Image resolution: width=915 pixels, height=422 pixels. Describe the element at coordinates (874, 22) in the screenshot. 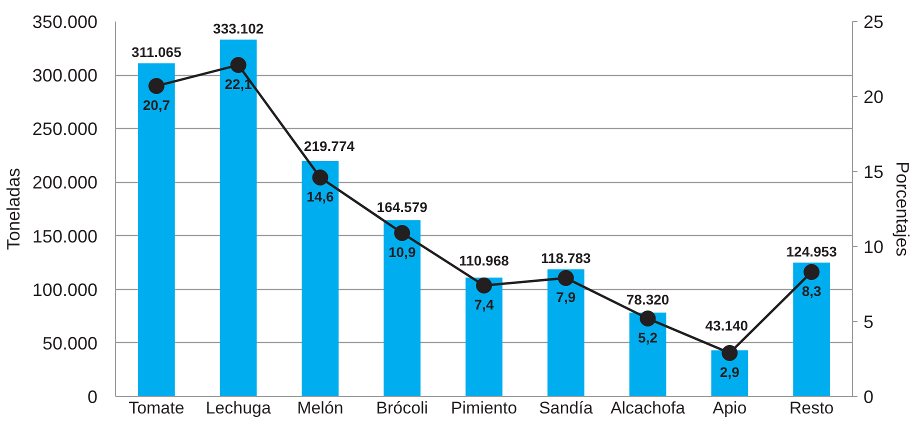

I see `y2-tick-label: 25` at that location.